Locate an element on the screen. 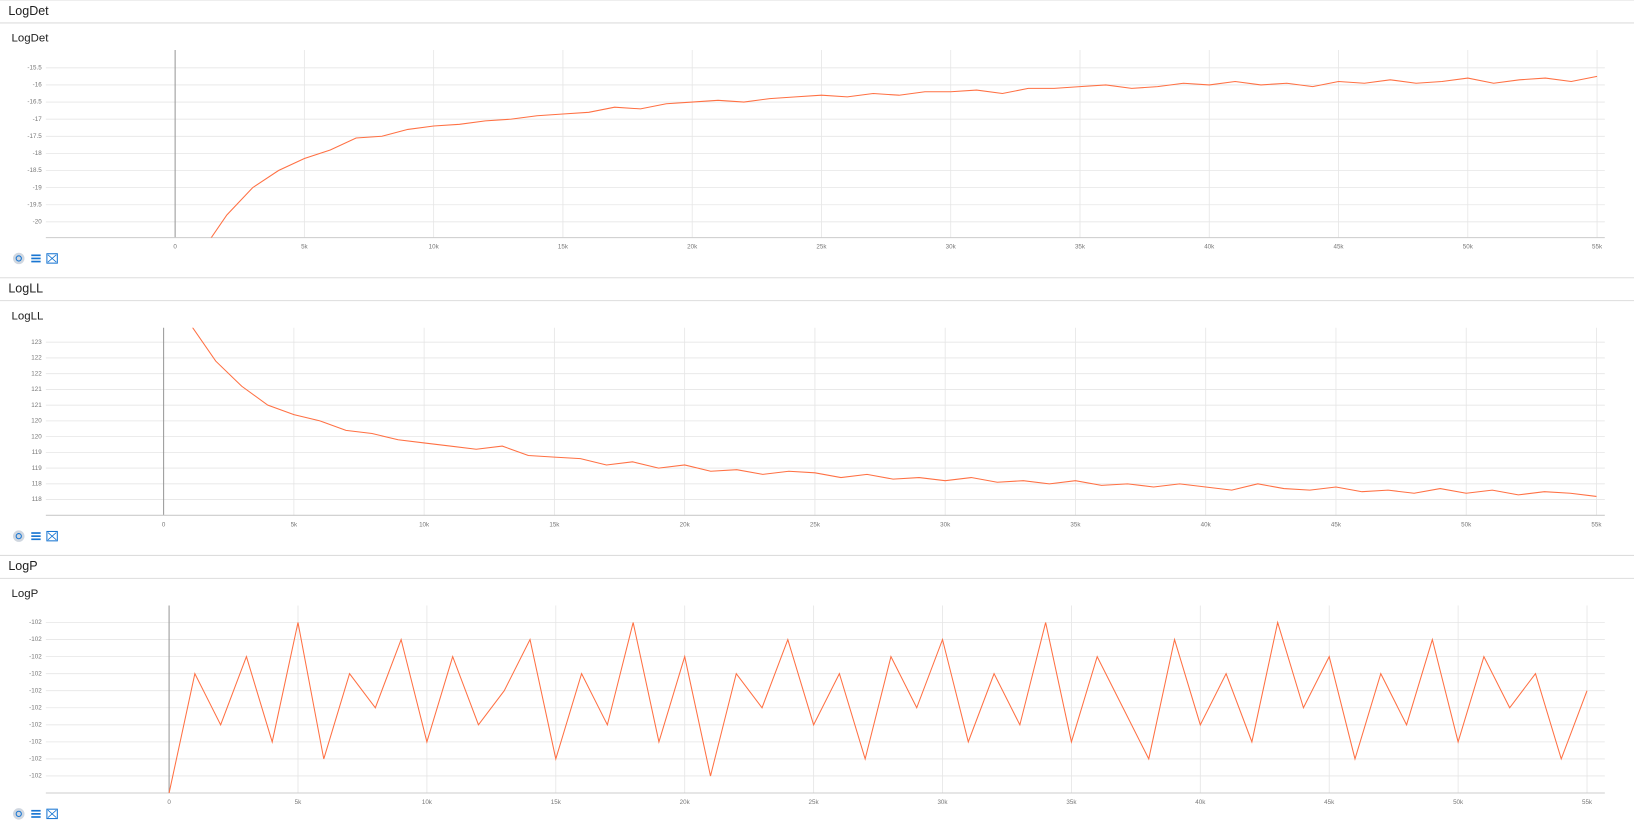 This screenshot has height=832, width=1634. y-tick-label: 118 is located at coordinates (37, 483).